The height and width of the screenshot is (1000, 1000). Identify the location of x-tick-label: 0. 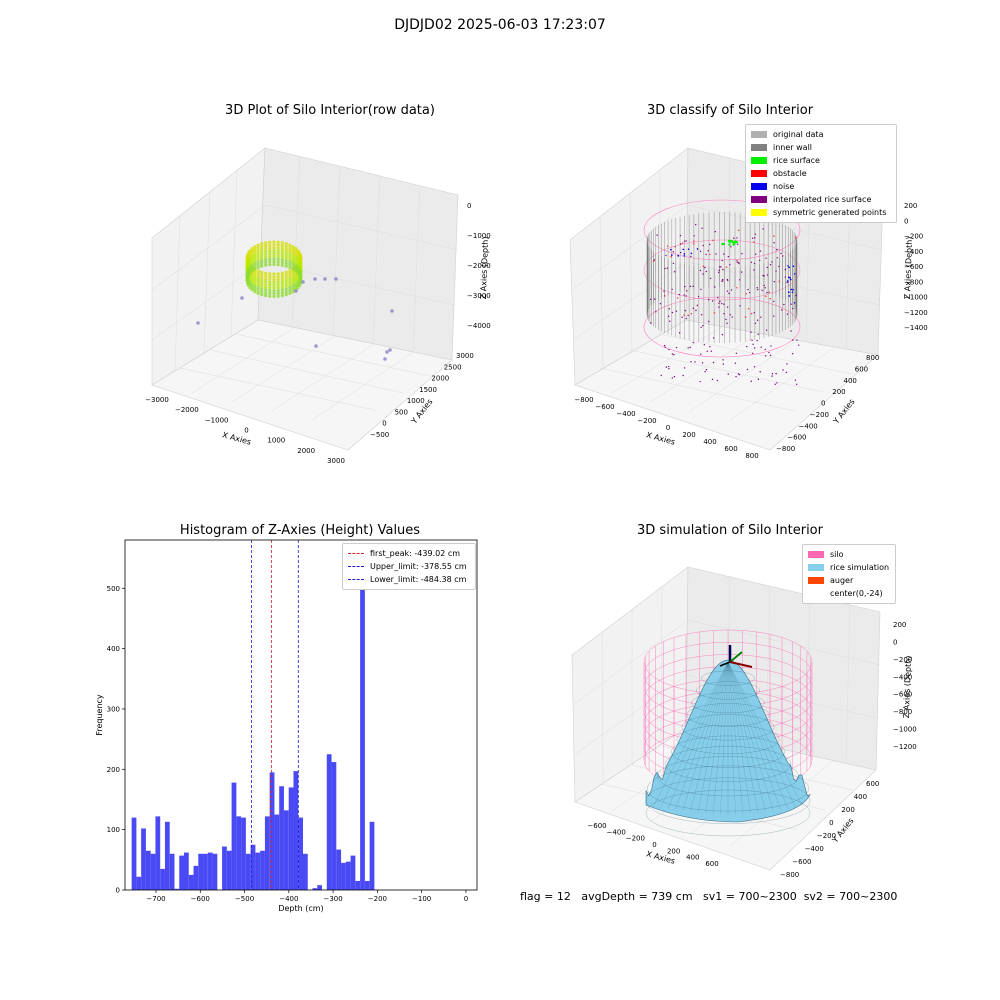
(466, 899).